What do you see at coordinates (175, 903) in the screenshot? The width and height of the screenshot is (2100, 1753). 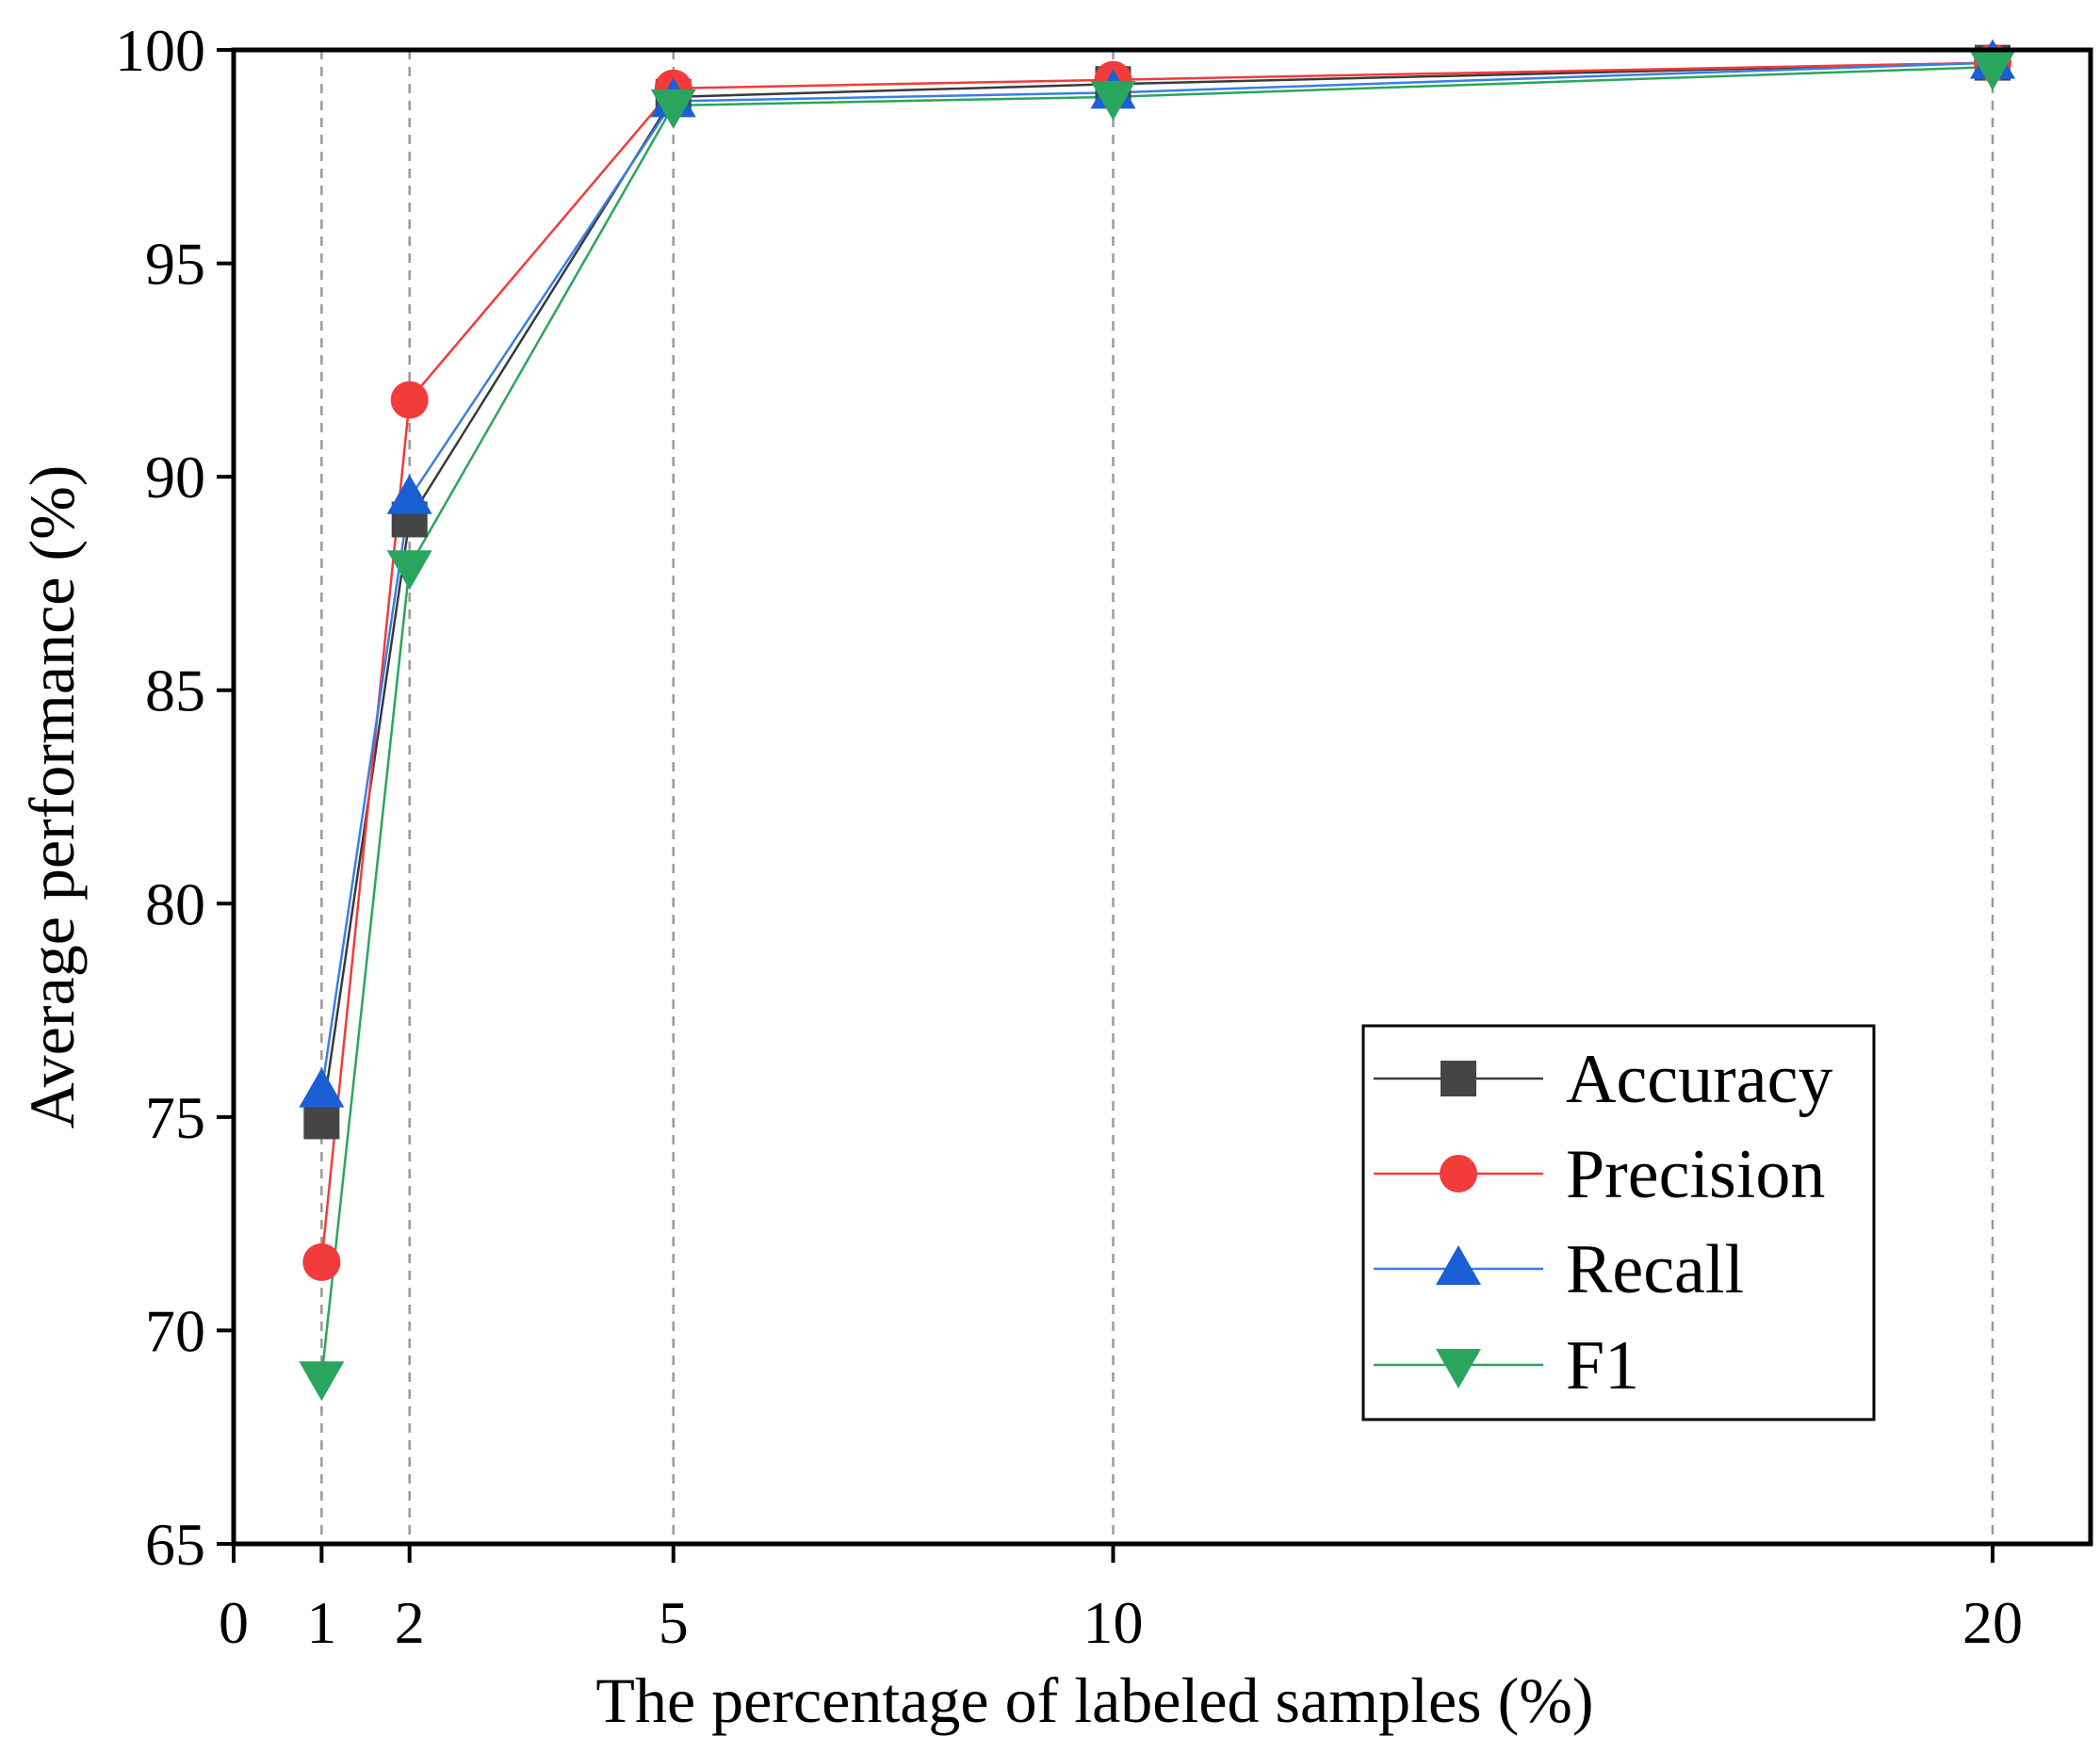 I see `y-tick-label-80: 80` at bounding box center [175, 903].